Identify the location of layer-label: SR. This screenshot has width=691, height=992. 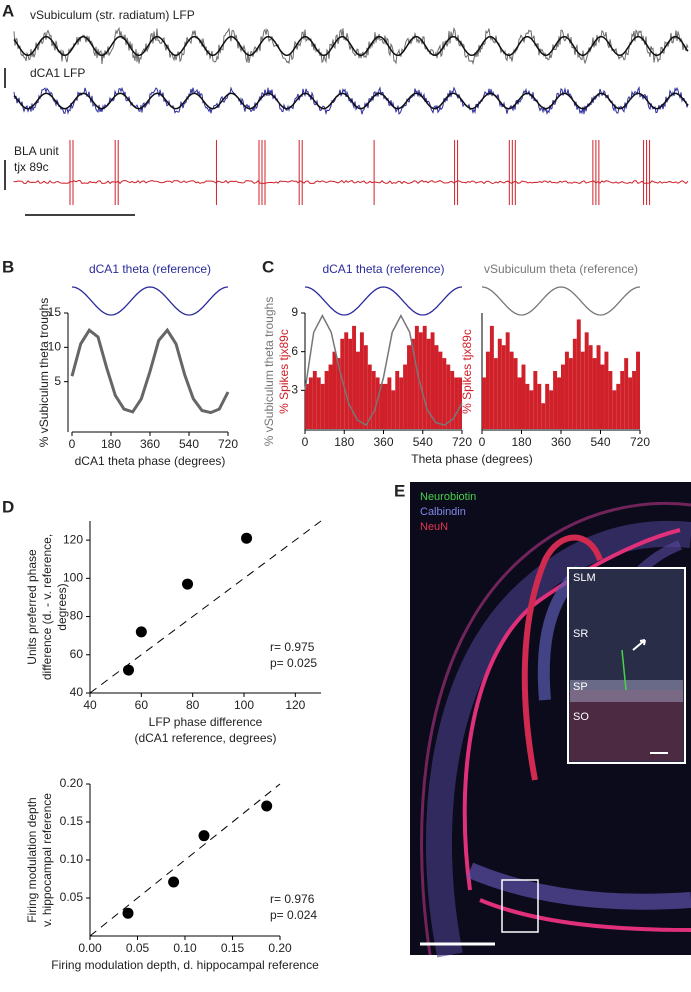
(580, 634).